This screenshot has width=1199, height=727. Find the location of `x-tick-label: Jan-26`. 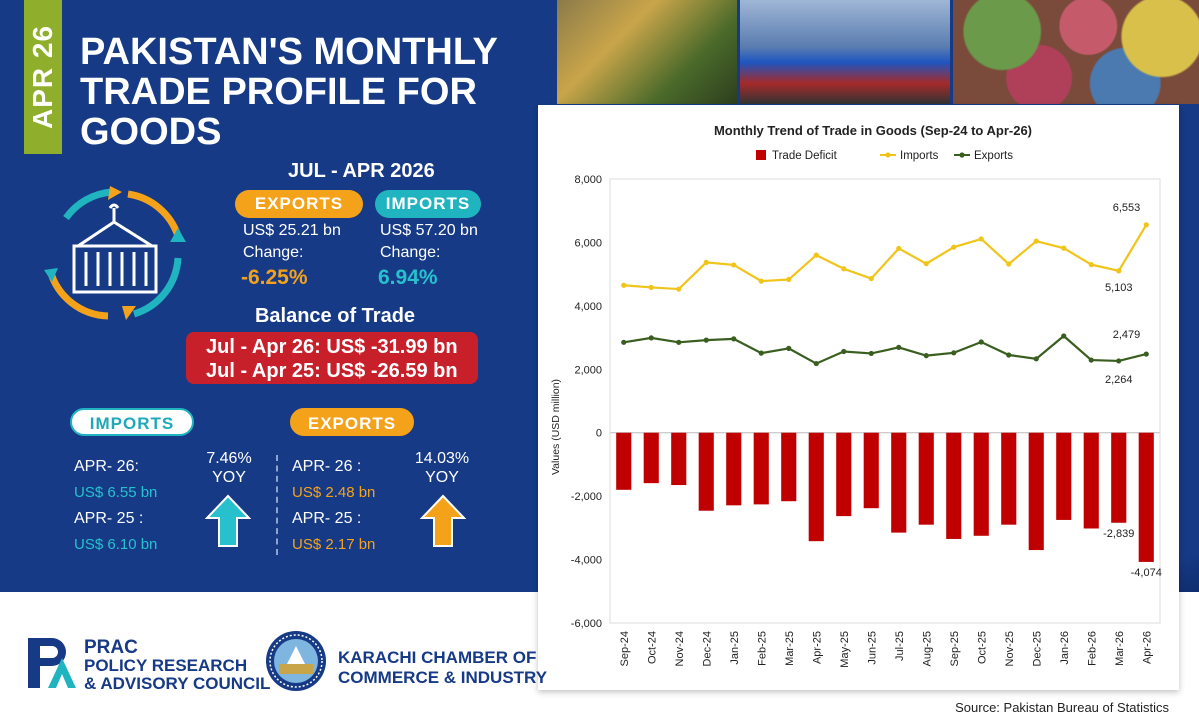

x-tick-label: Jan-26 is located at coordinates (1065, 648).